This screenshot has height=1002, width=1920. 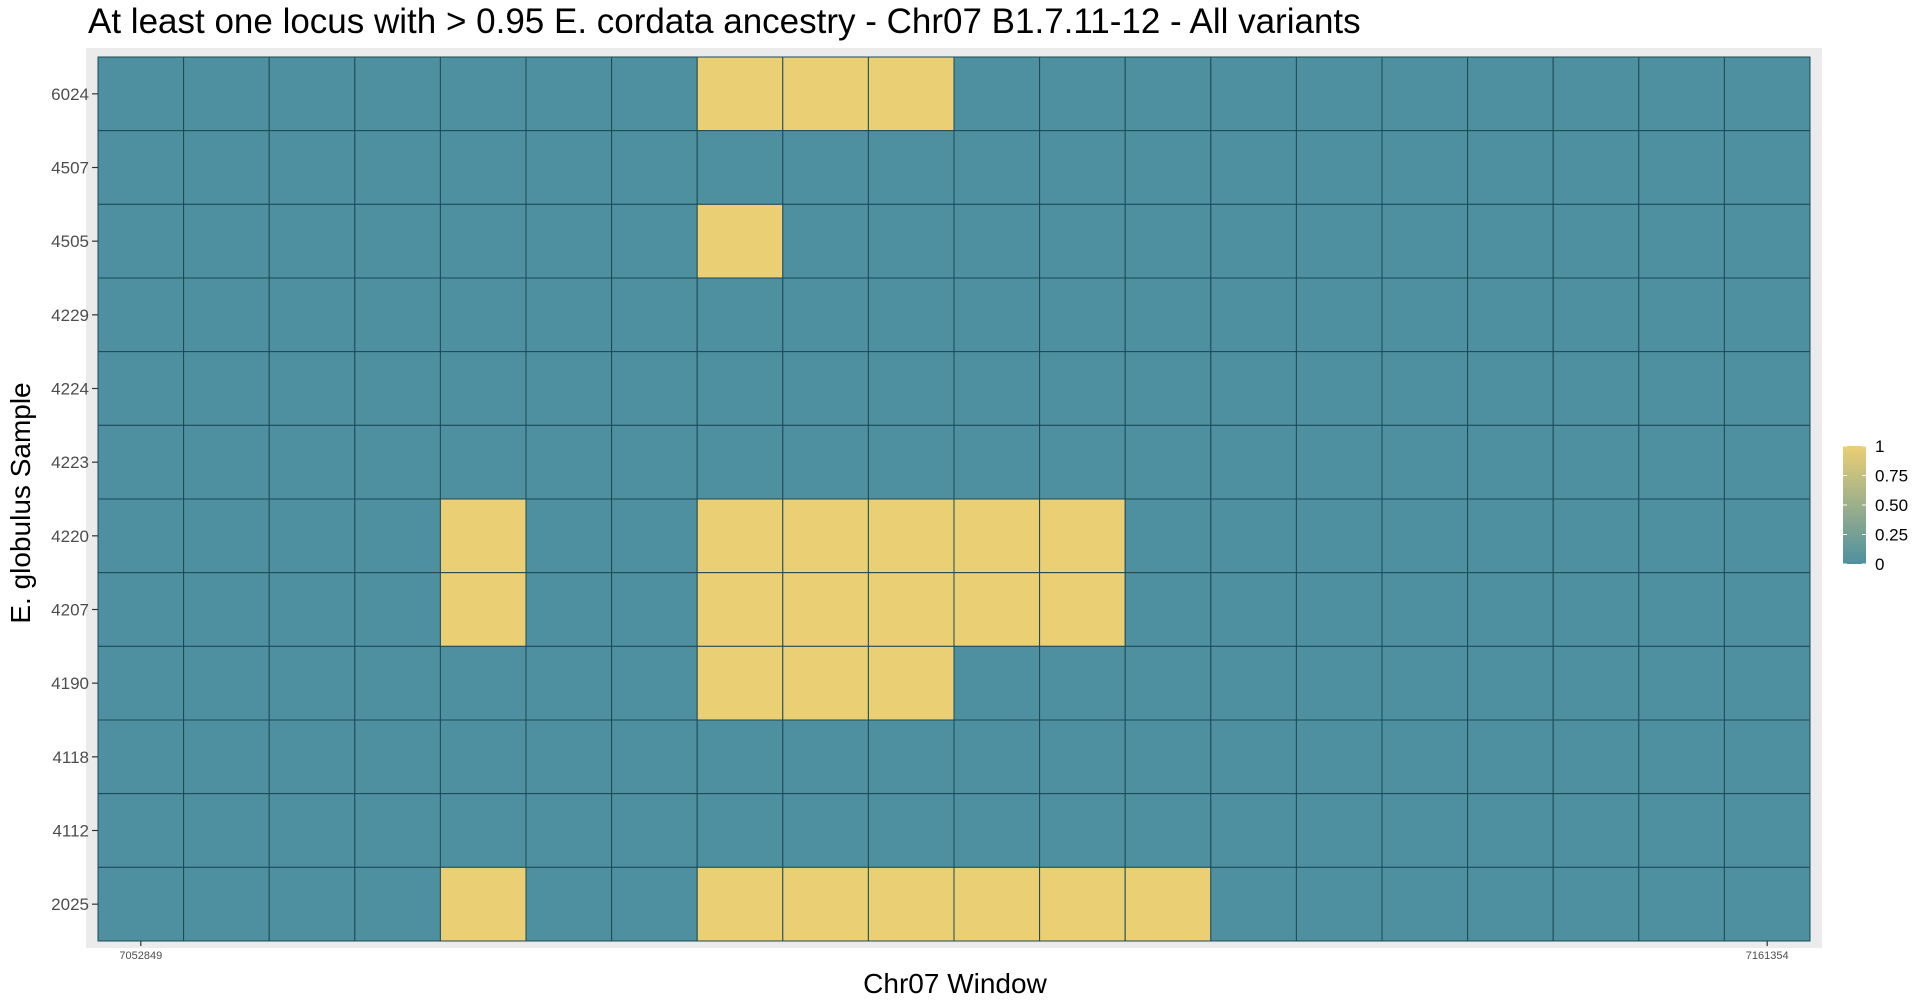 I want to click on legend-colorbar, so click(x=1854, y=505).